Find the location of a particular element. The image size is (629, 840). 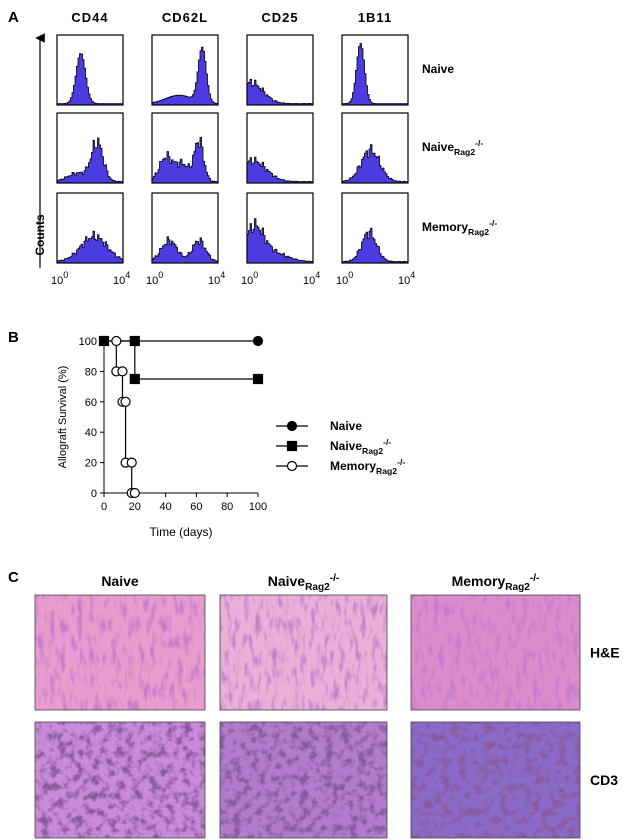

x-tick-label: 0 is located at coordinates (104, 507).